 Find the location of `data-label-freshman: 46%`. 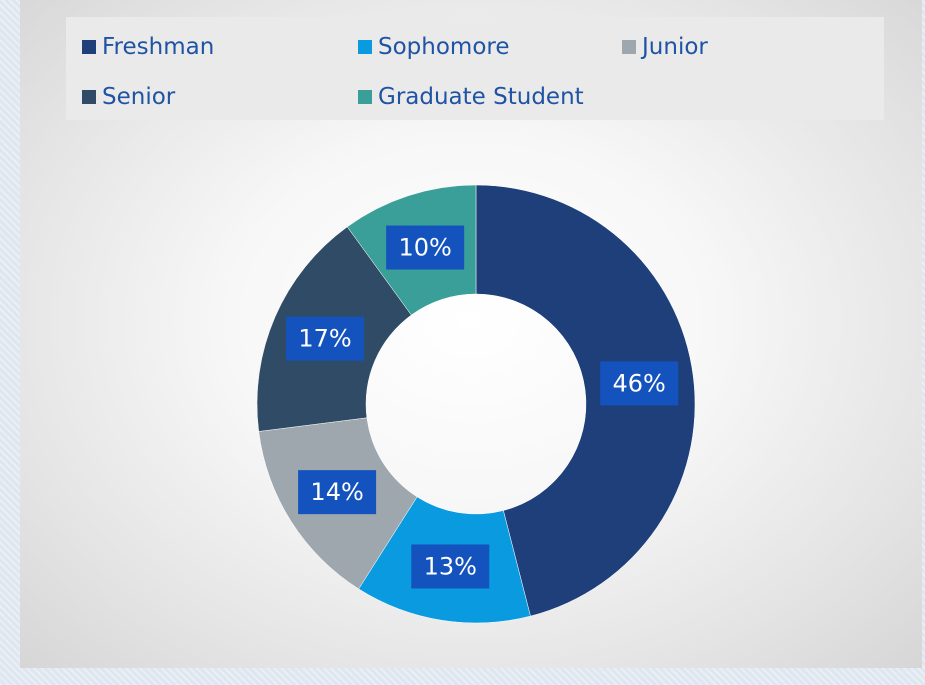

data-label-freshman: 46% is located at coordinates (639, 383).